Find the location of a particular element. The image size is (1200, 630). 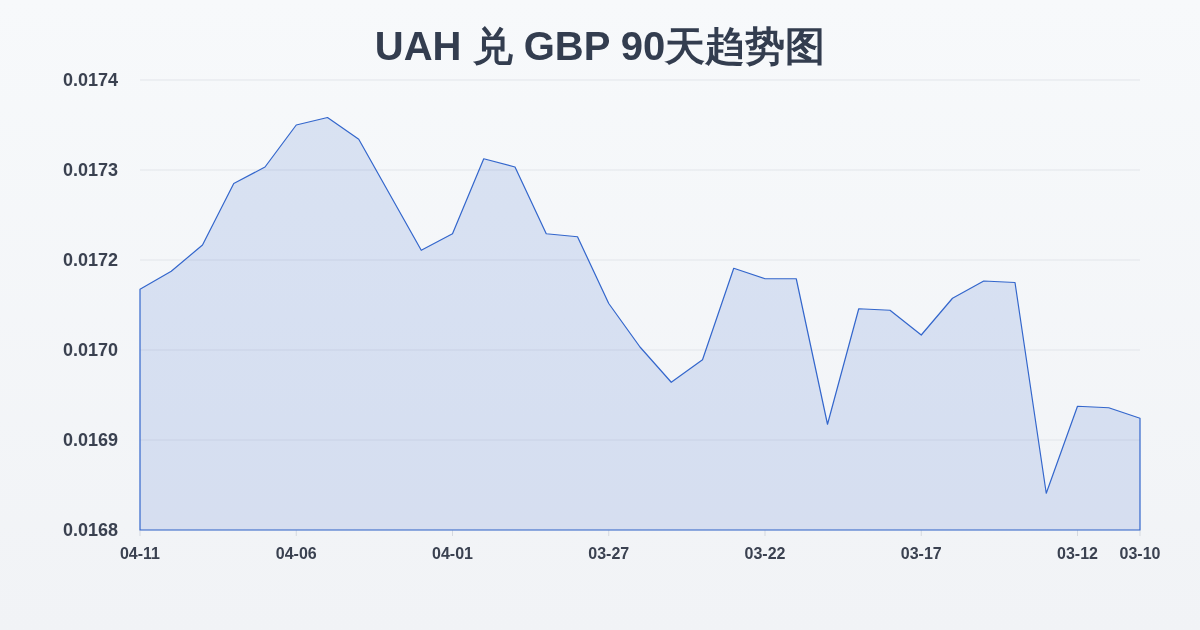

chart-title: UAH 兑 GBP 90天趋势图 is located at coordinates (600, 46).